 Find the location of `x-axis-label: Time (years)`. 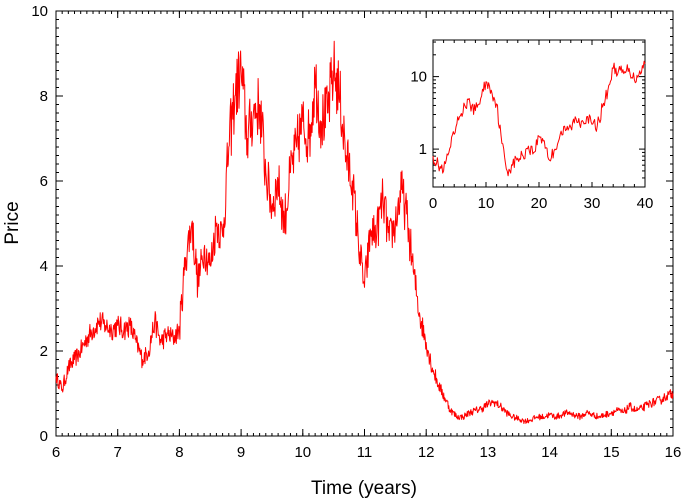

x-axis-label: Time (years) is located at coordinates (364, 488).